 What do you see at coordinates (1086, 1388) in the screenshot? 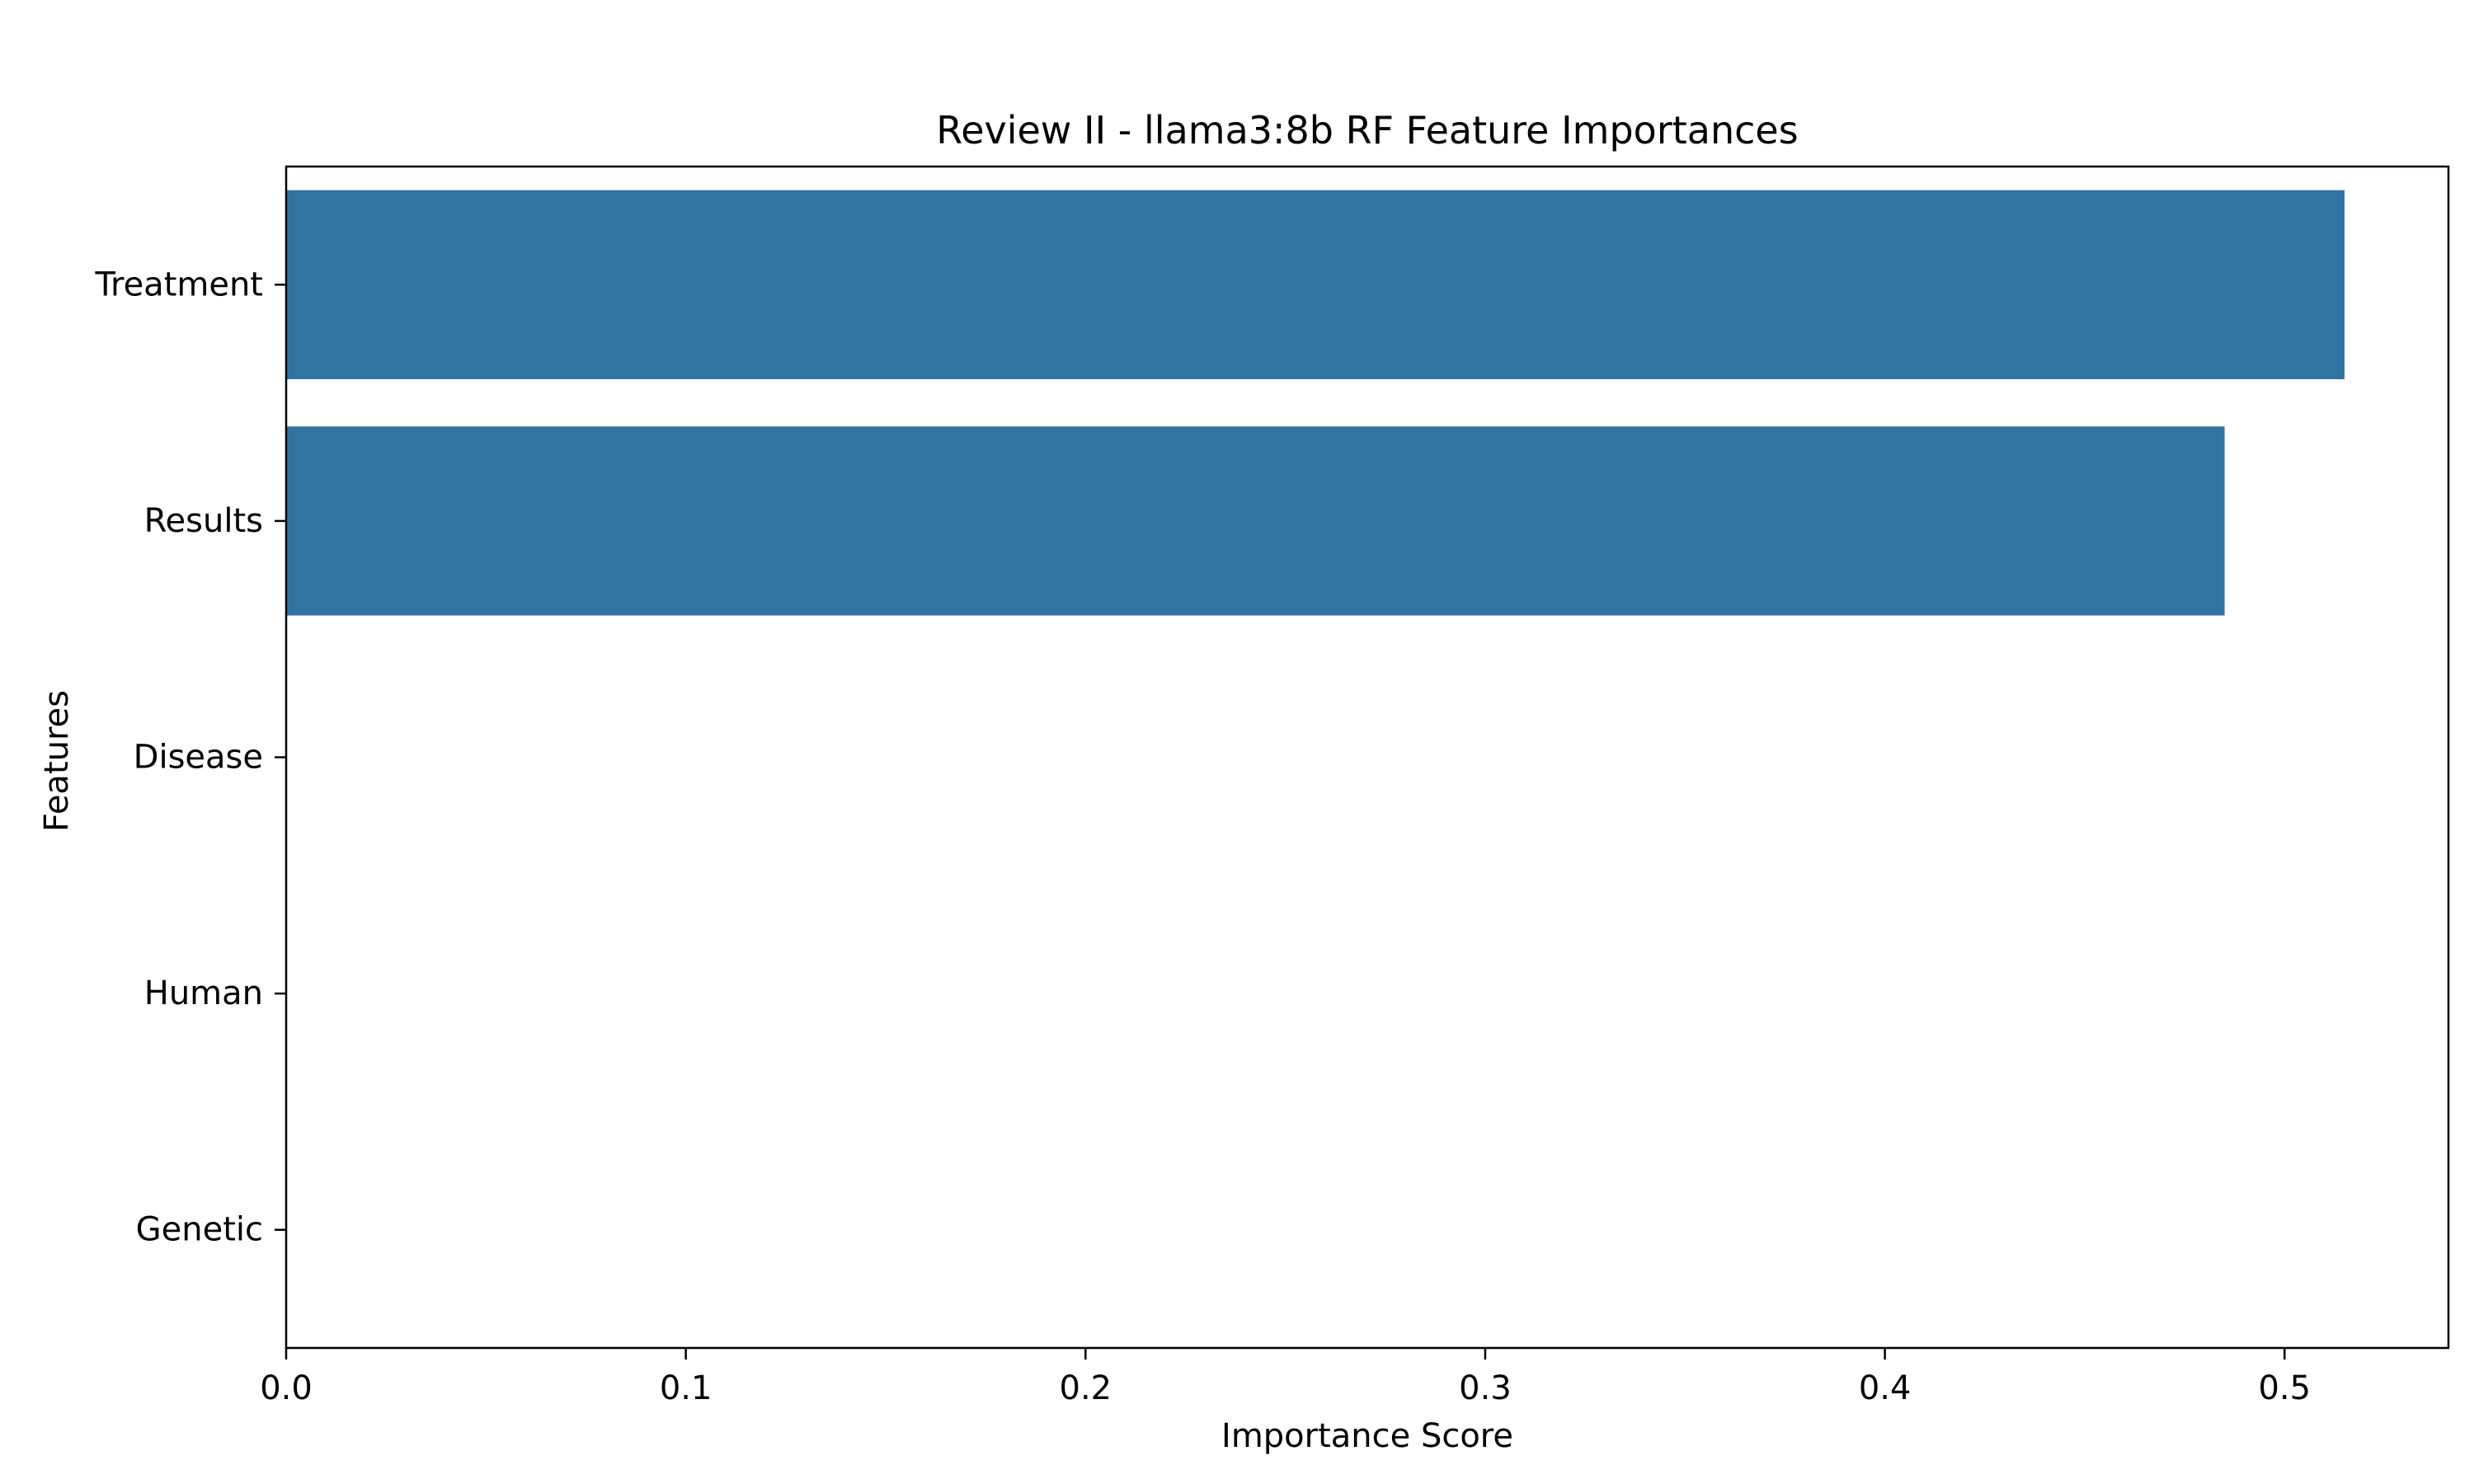
I see `x-tick-label: 0.2` at bounding box center [1086, 1388].